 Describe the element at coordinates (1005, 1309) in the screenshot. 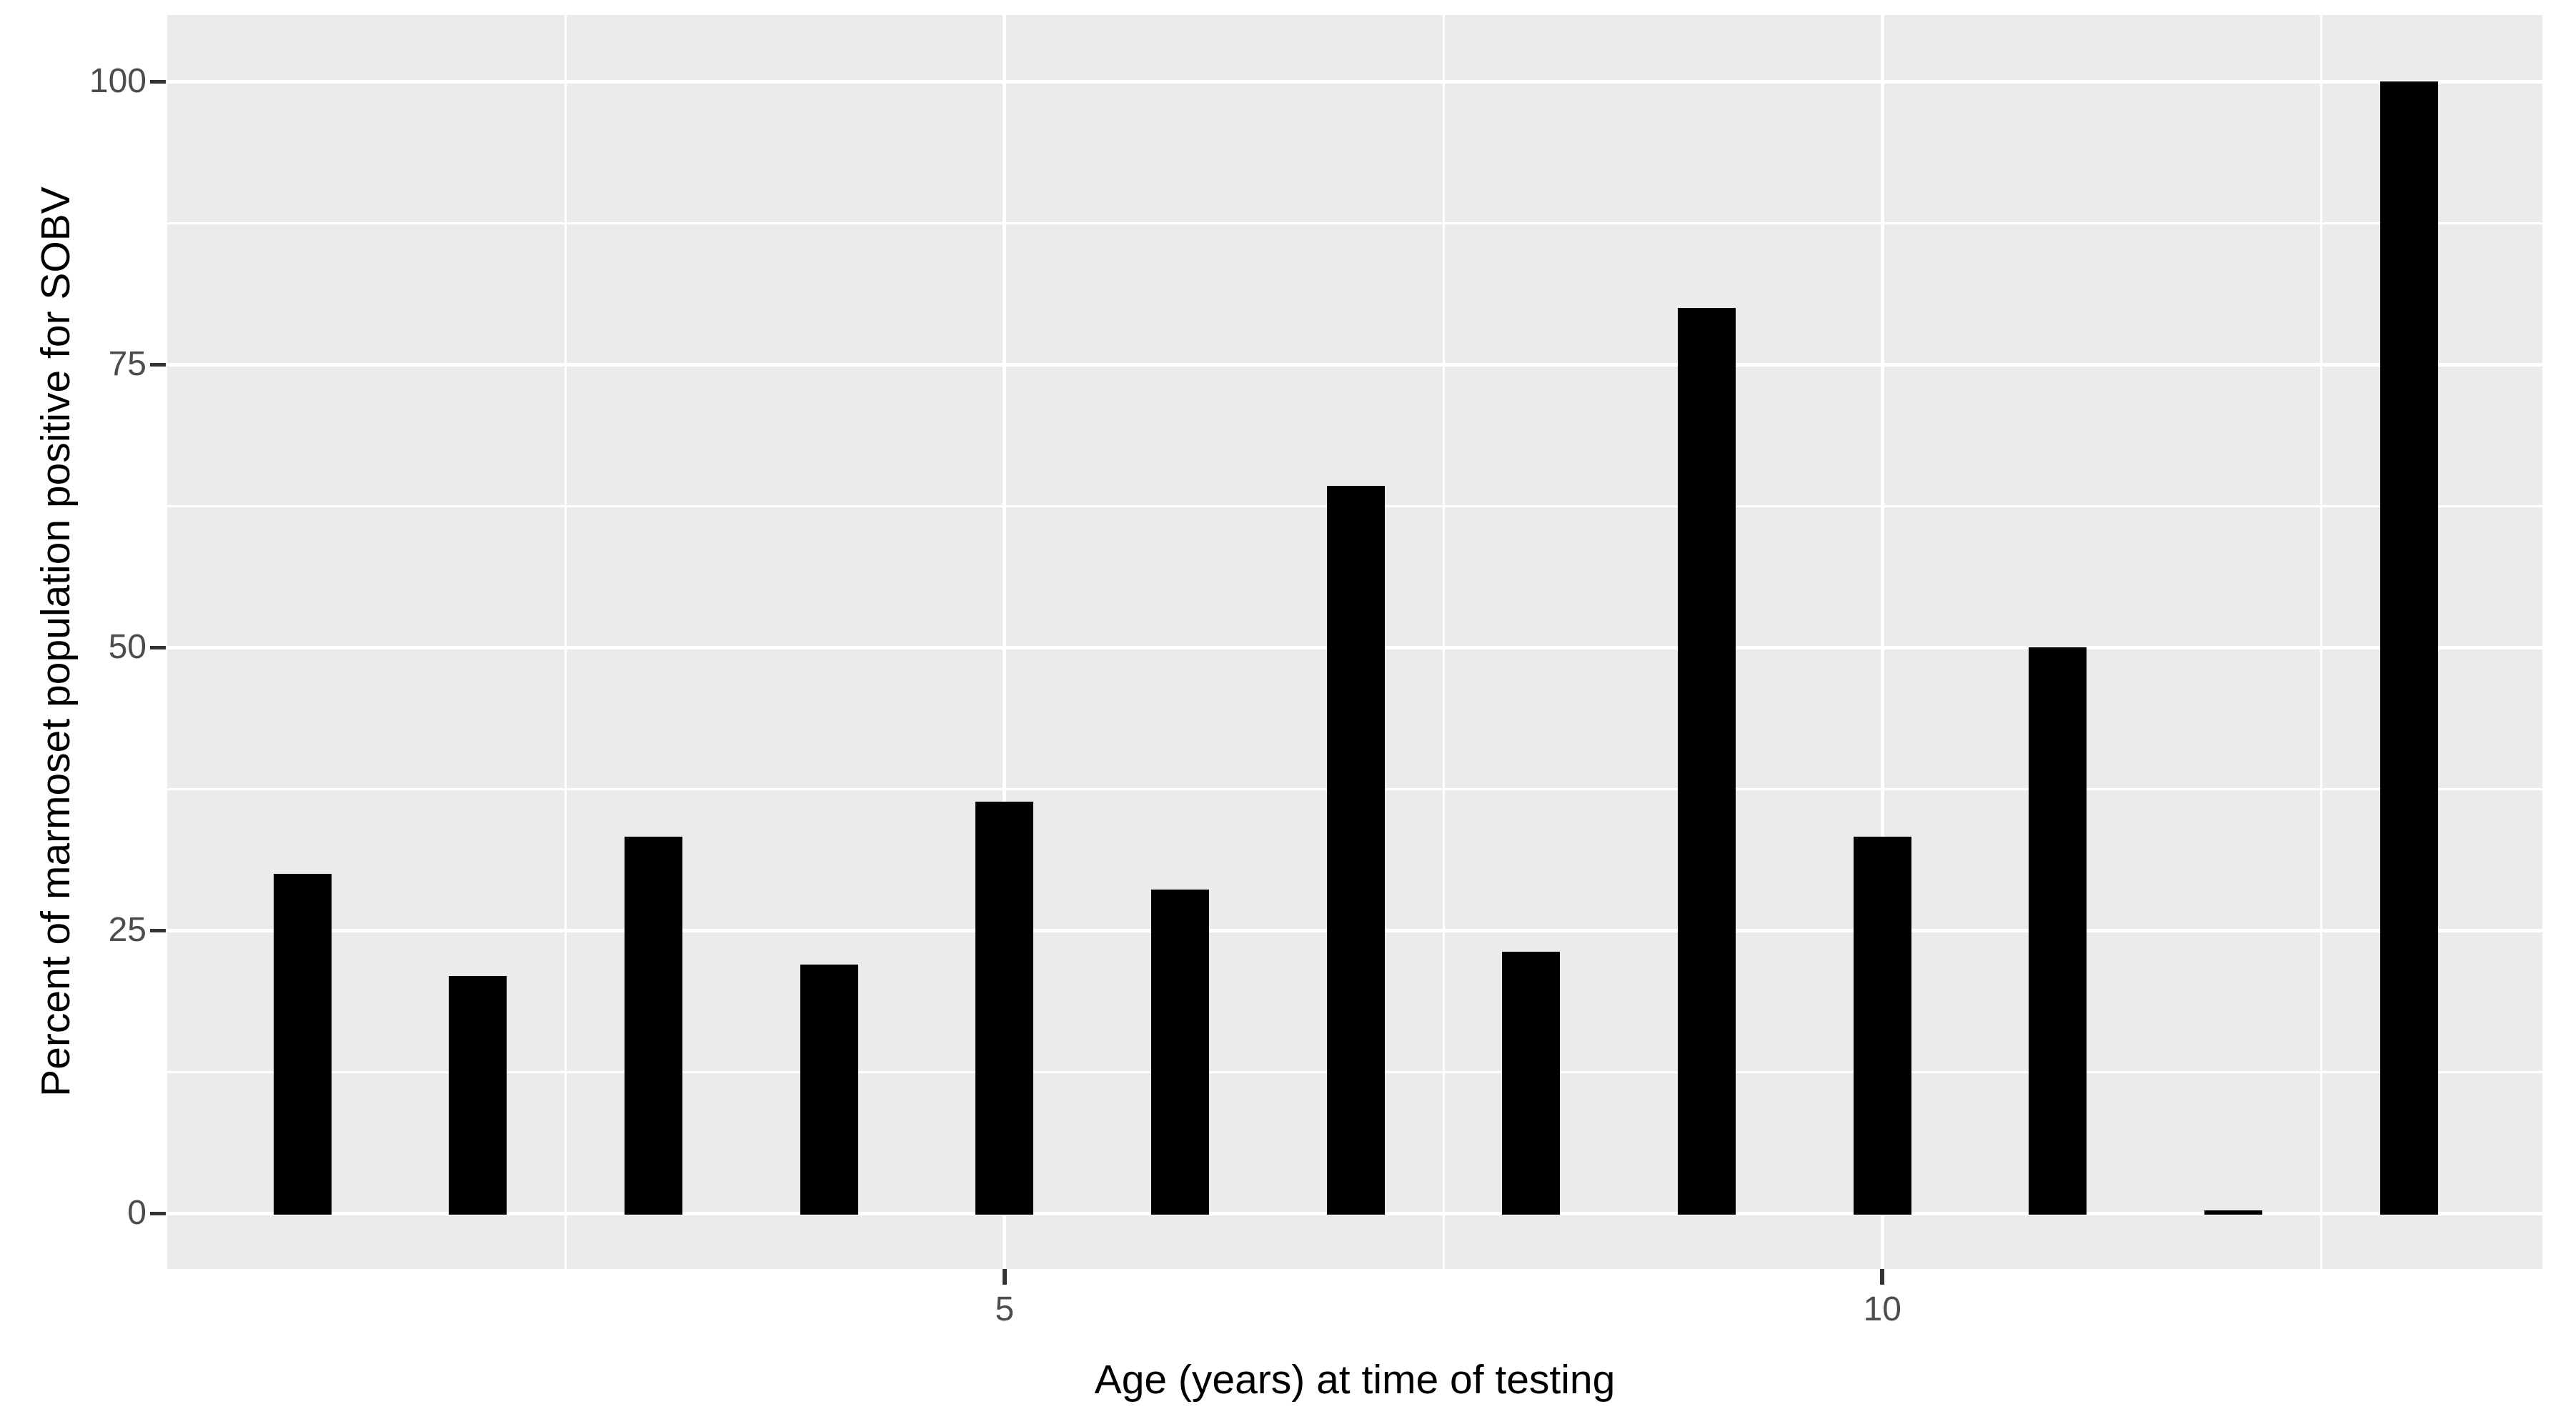

I see `x-tick-label: 5` at that location.